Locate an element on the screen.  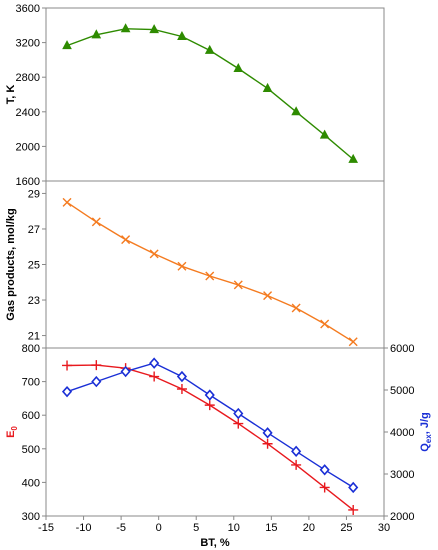
y-axis-title-right: Qex, J/g is located at coordinates (426, 431).